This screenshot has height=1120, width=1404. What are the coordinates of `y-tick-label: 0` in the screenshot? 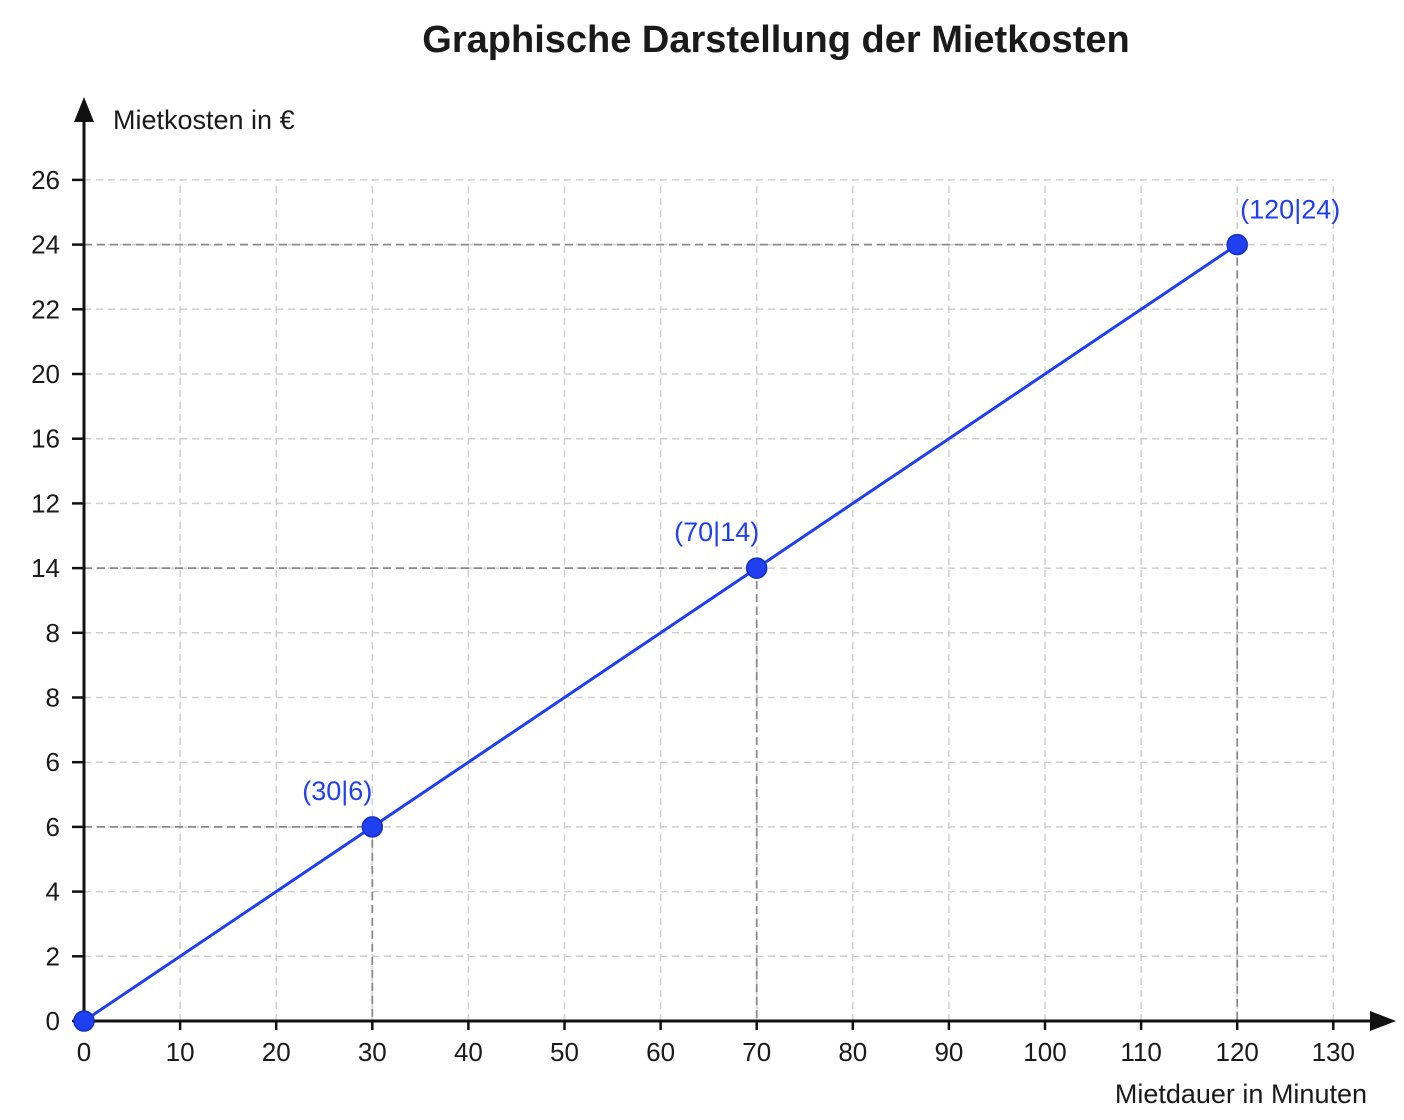 It's located at (53, 1021).